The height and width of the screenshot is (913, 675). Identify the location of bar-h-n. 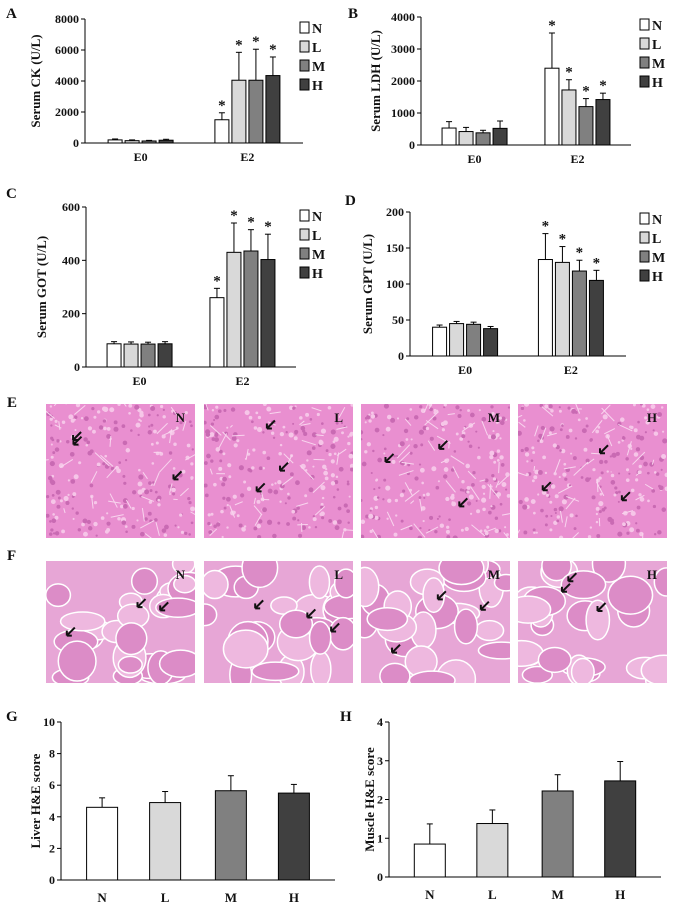
(429, 860).